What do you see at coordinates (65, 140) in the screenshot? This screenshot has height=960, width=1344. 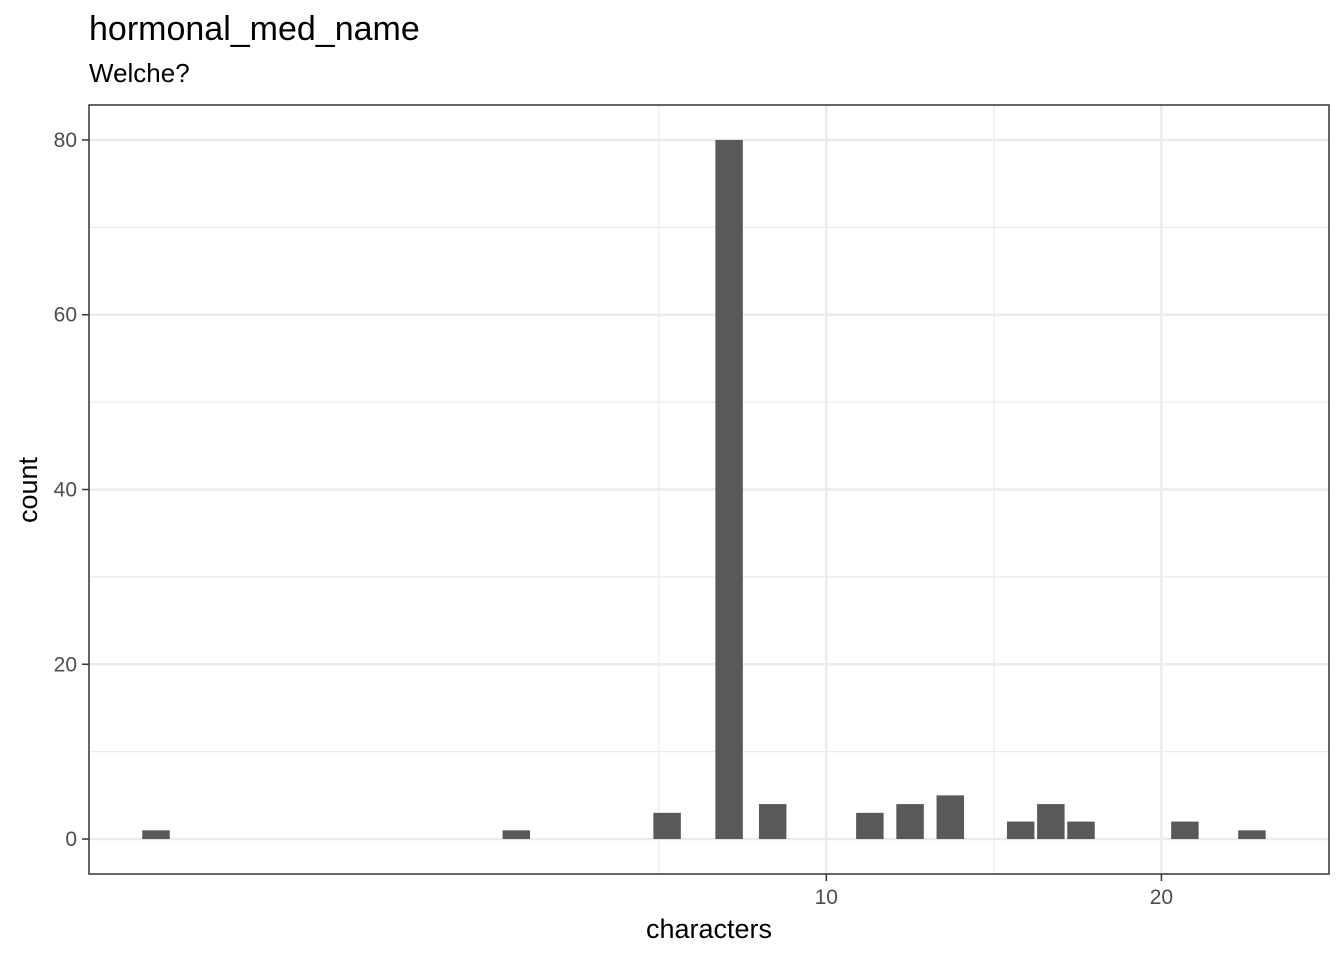 I see `y-tick-label: 80` at bounding box center [65, 140].